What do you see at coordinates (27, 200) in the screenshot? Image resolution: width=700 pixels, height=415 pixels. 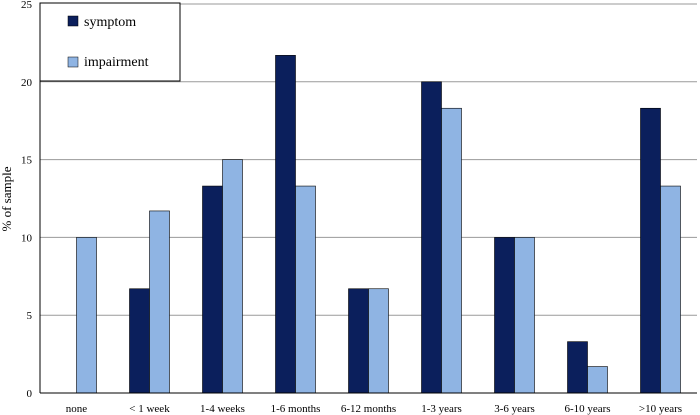 I see `y-tick-labels: 0 5 10 15 20 25` at bounding box center [27, 200].